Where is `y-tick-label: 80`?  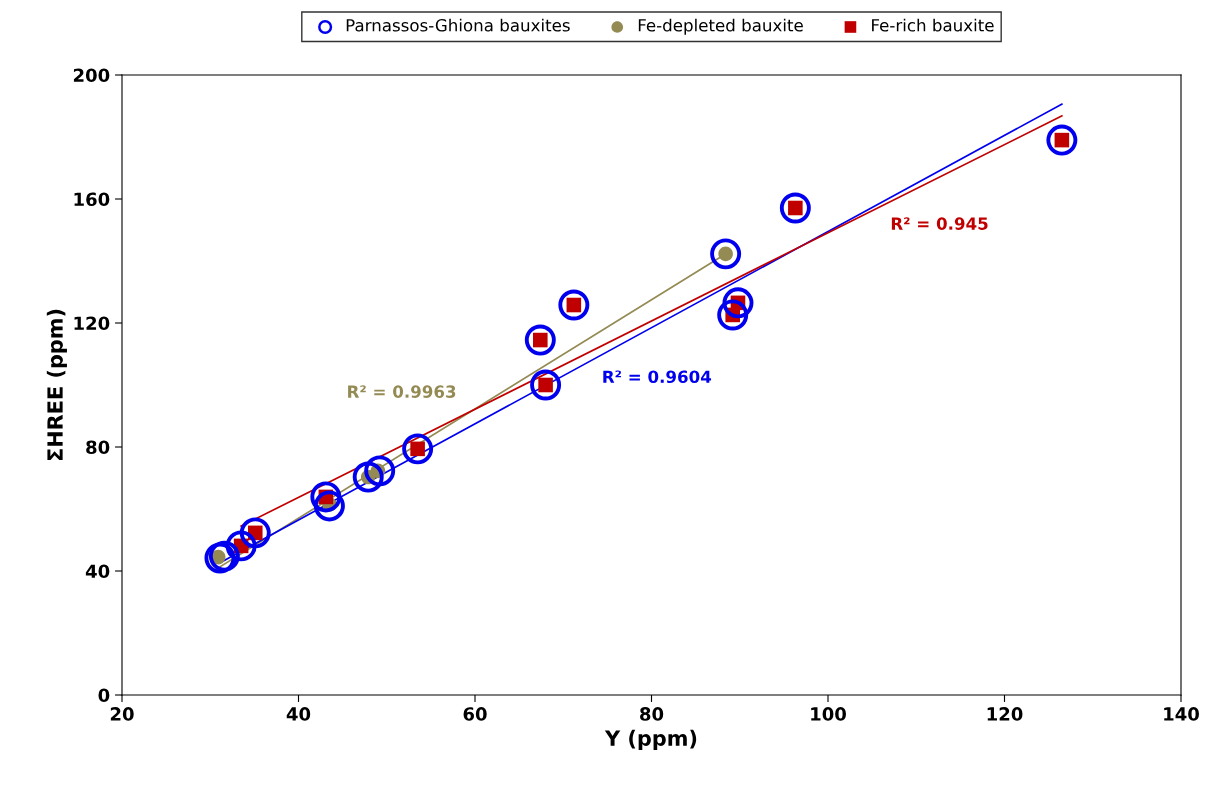
y-tick-label: 80 is located at coordinates (98, 447).